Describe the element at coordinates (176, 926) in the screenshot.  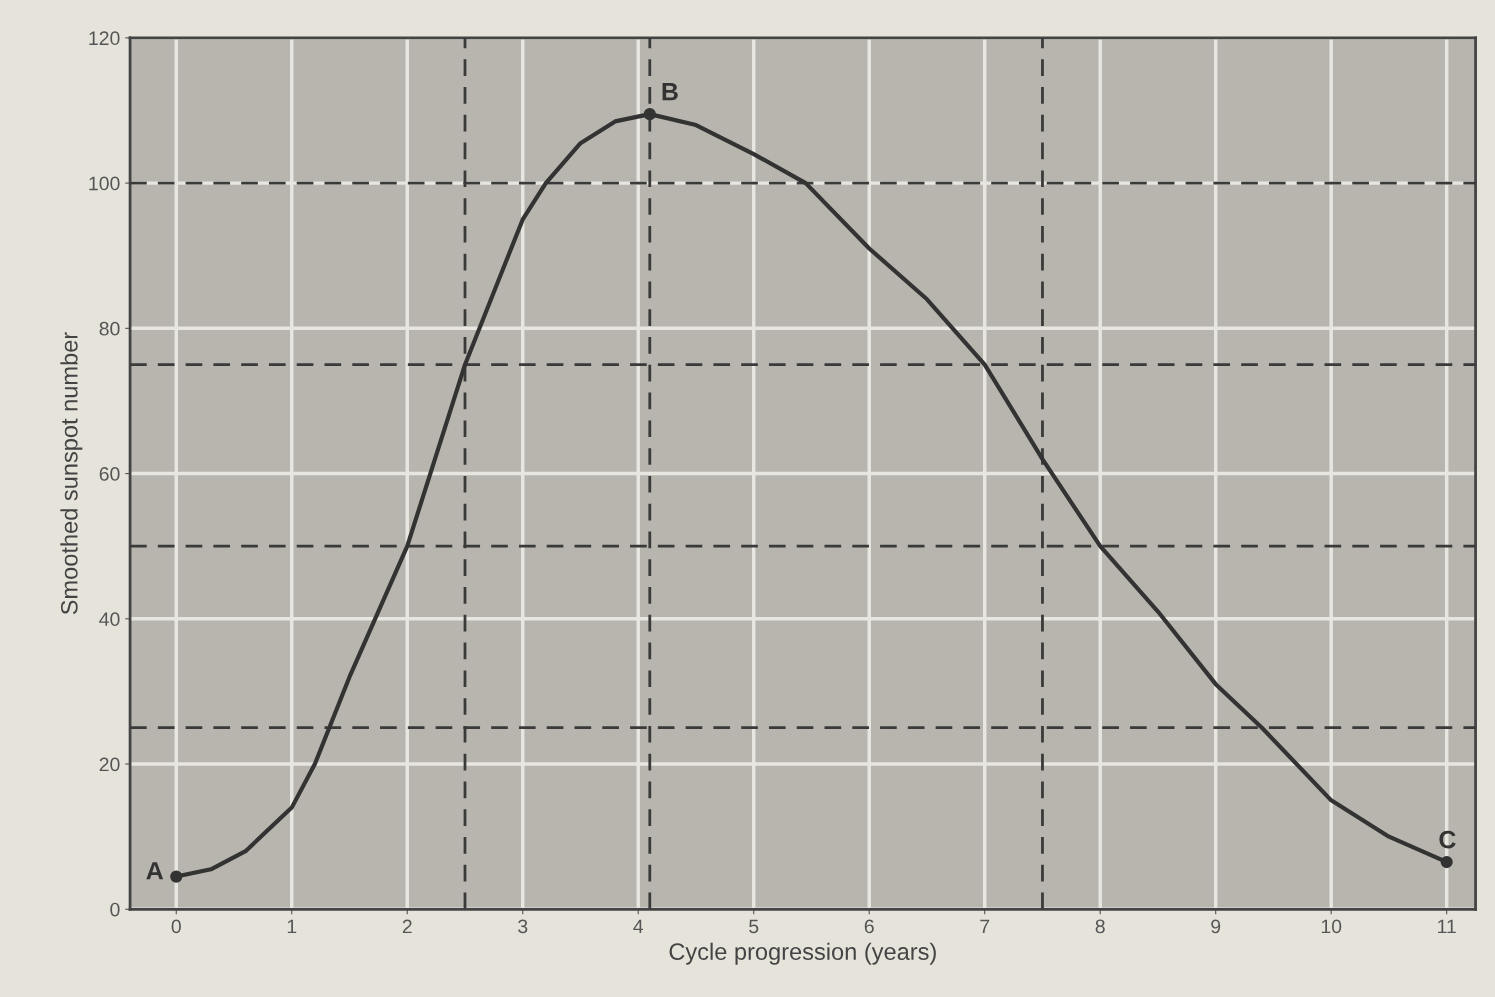
I see `x-tick-label: 0` at that location.